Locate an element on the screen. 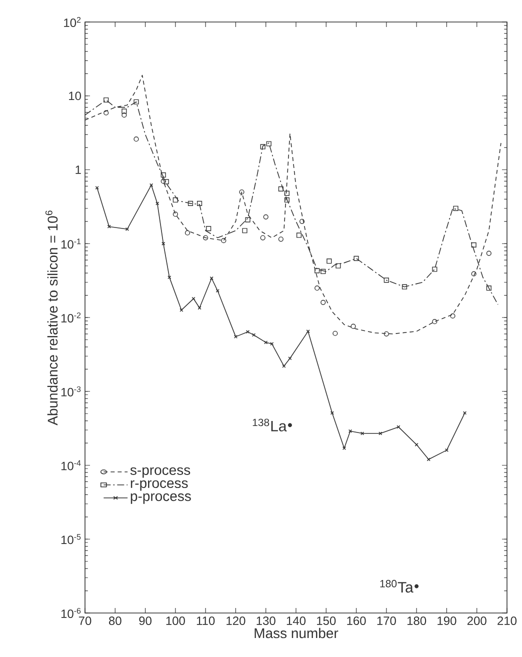 This screenshot has width=522, height=657. x-tick-label: 150 is located at coordinates (326, 621).